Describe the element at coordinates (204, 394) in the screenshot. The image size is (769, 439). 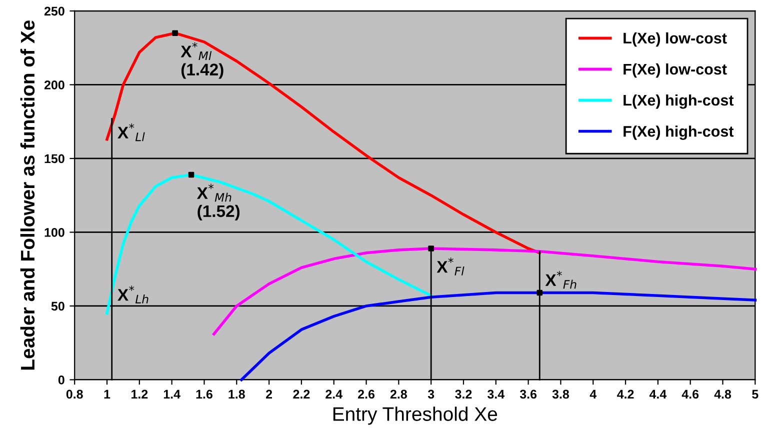
I see `x-tick-label: 1.6` at that location.